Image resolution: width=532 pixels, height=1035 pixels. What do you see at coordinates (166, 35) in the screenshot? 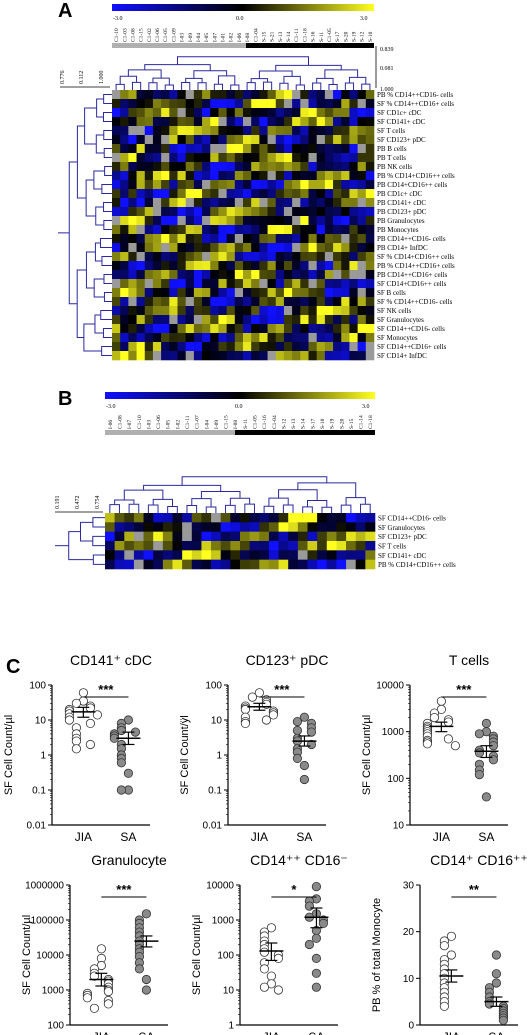
I see `a-column-label: C1-05` at bounding box center [166, 35].